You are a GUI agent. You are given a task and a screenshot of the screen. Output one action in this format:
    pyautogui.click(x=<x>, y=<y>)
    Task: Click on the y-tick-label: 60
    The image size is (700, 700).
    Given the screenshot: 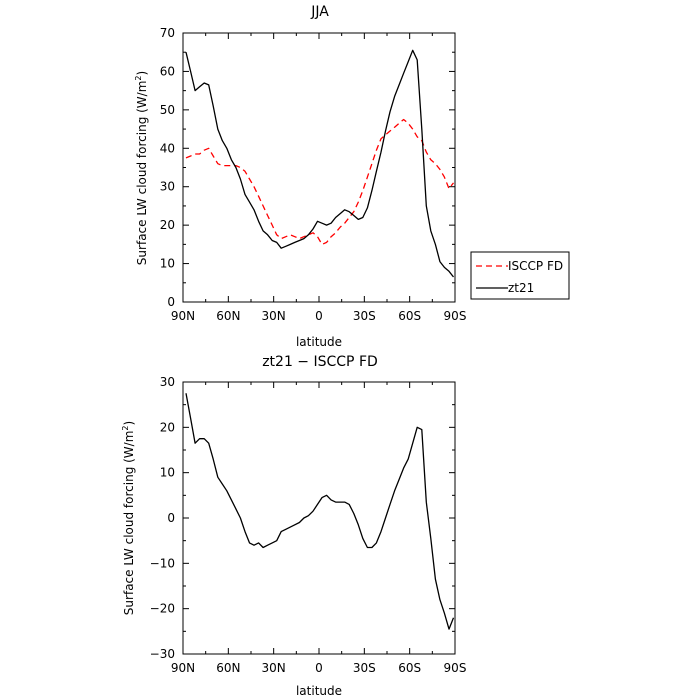 What is the action you would take?
    pyautogui.click(x=167, y=71)
    